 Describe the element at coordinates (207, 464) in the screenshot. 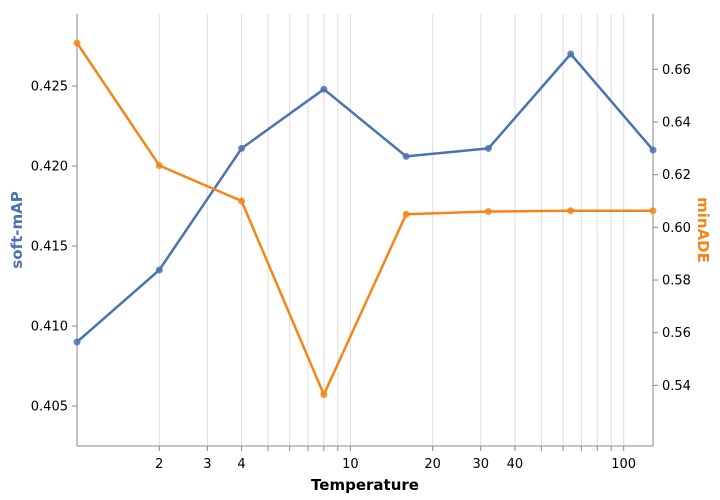

I see `x-tick-label: 3` at that location.